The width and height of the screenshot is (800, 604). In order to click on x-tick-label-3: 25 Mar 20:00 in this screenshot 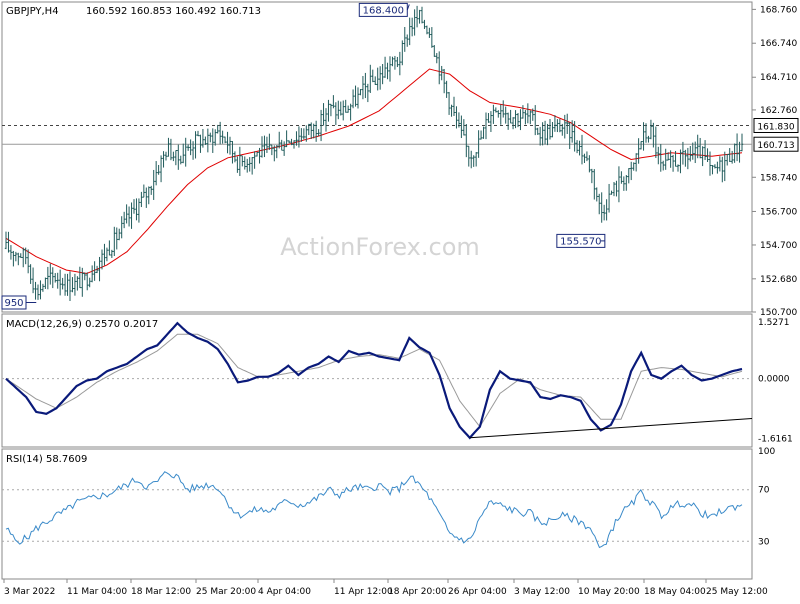, I will do `click(226, 592)`.